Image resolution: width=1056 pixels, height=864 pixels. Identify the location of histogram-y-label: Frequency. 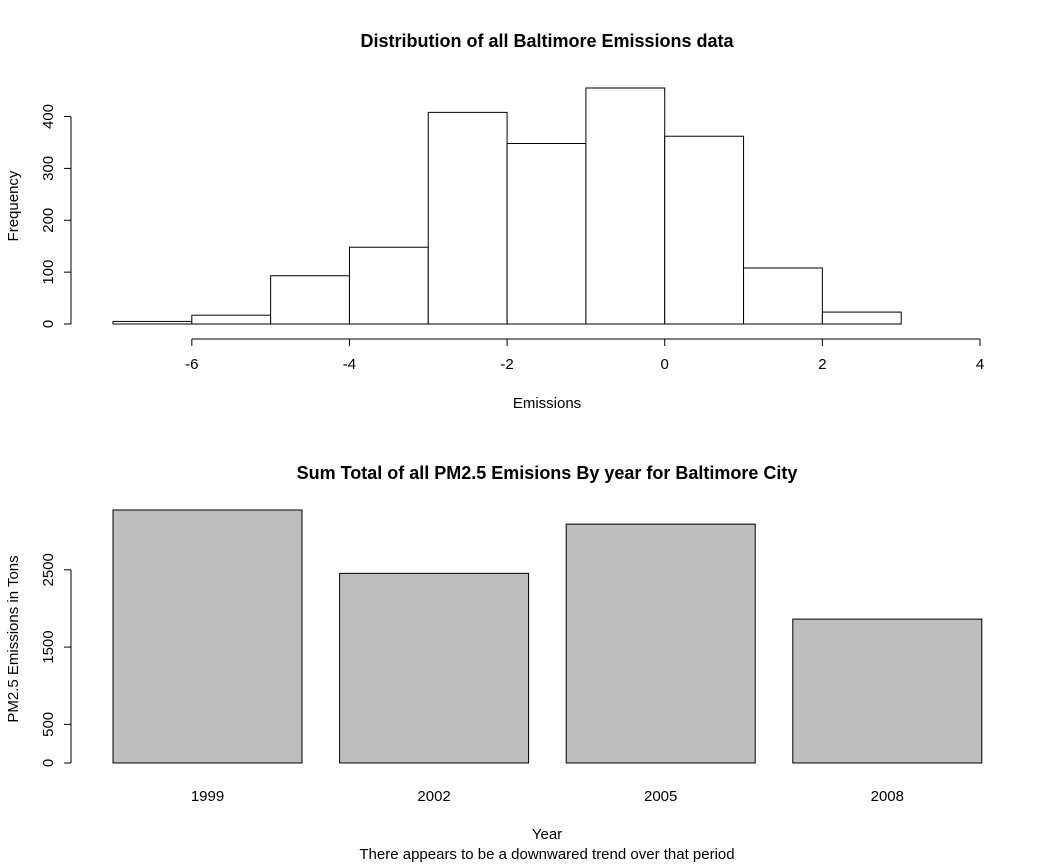
(13, 205).